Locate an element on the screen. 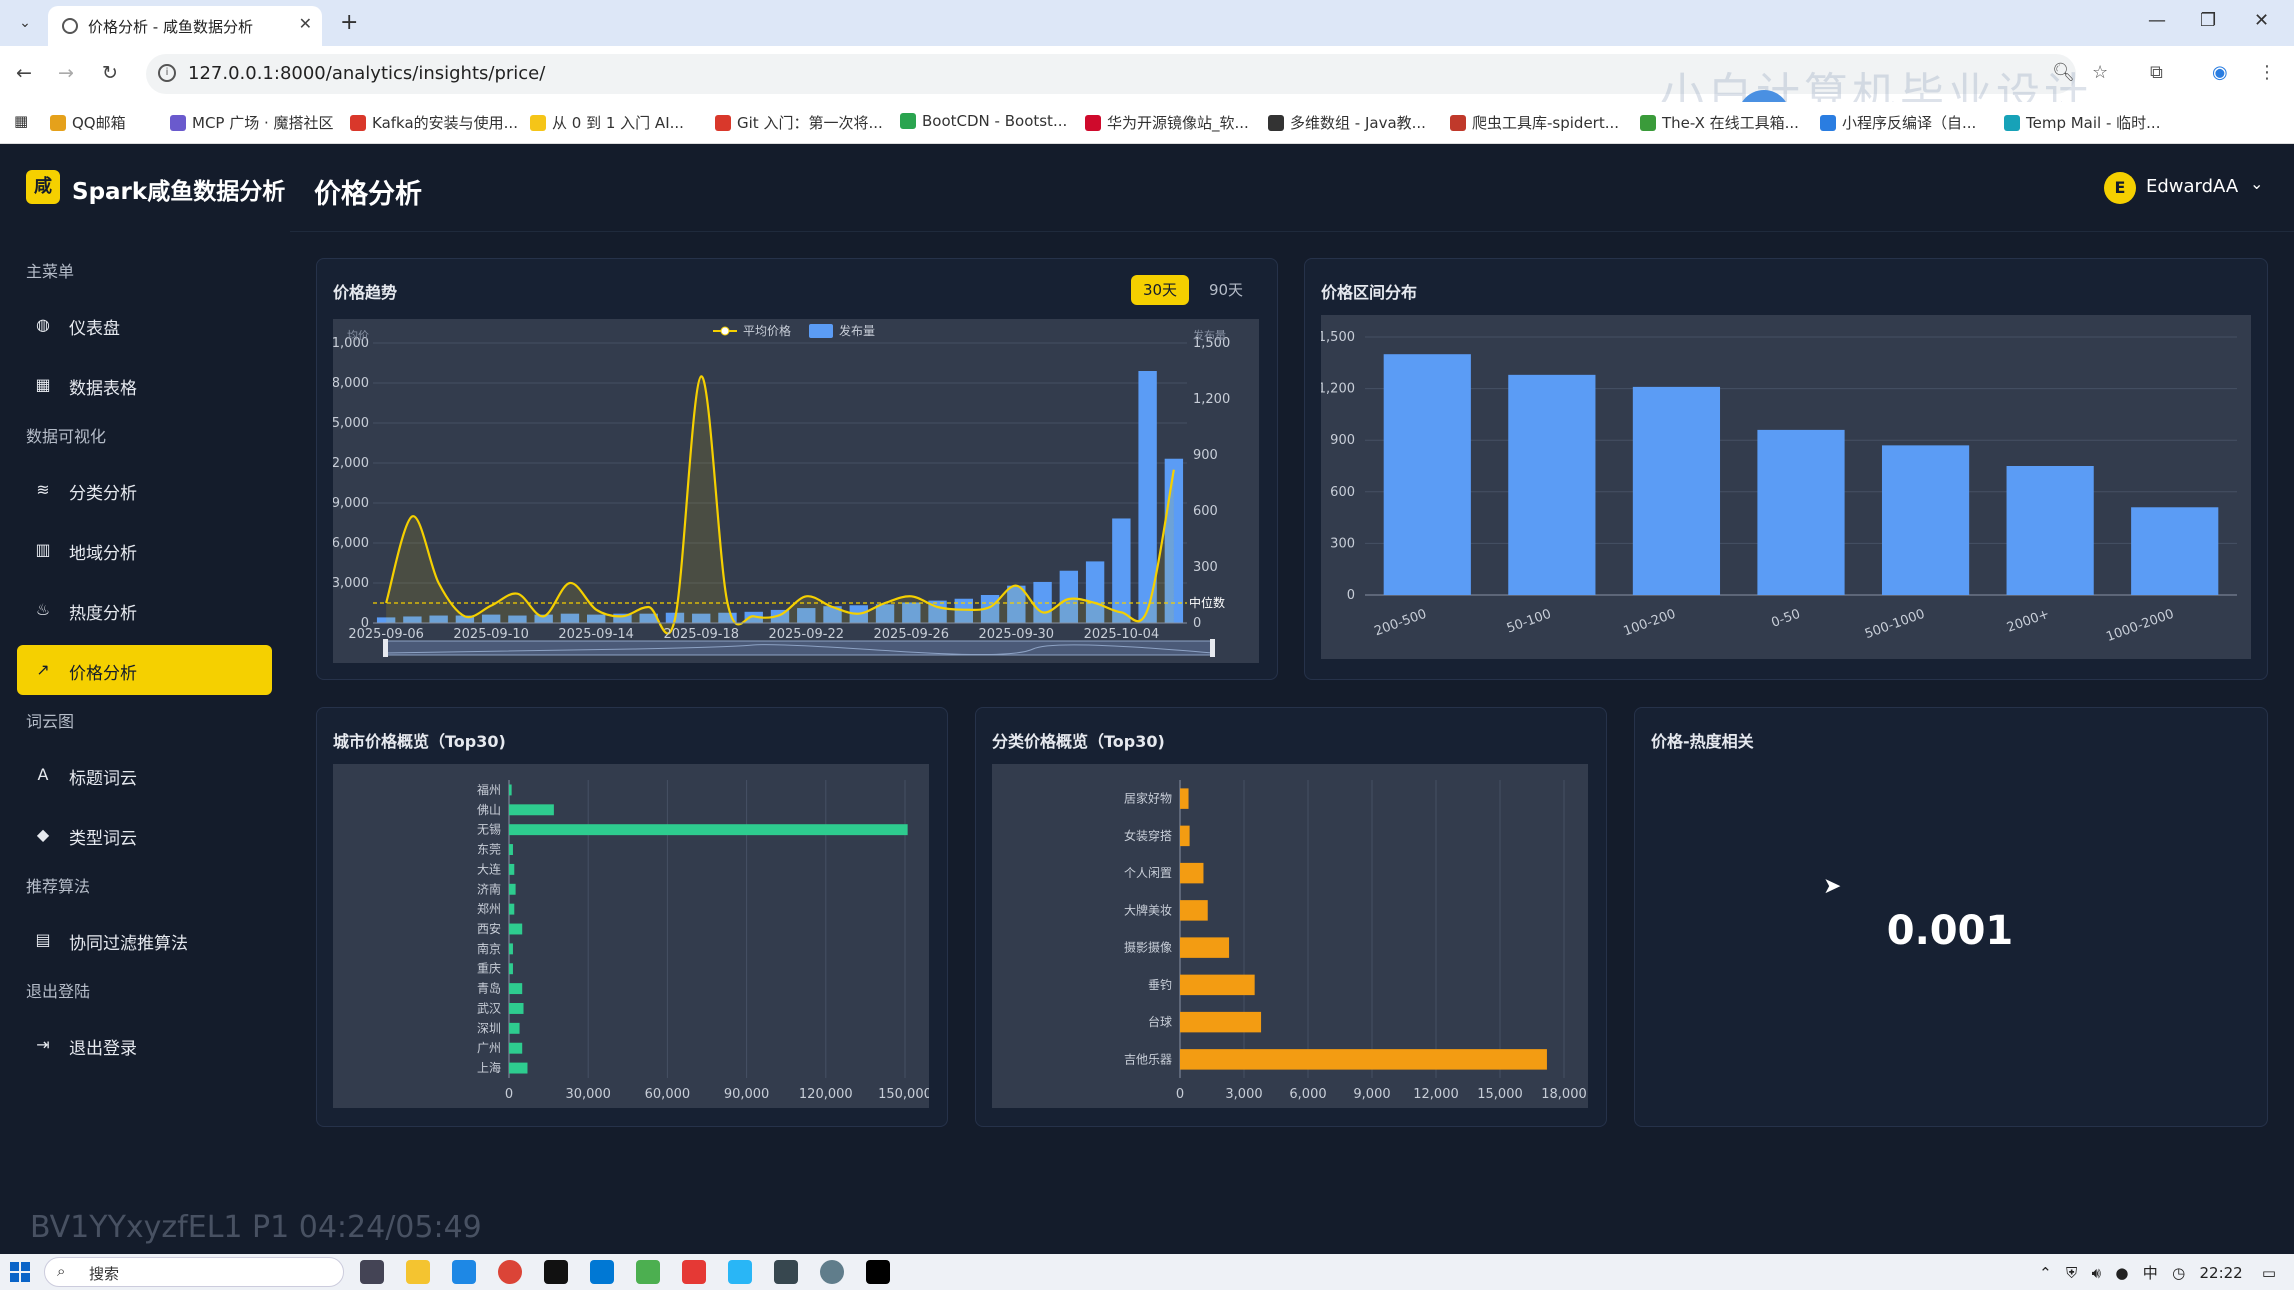 The image size is (2294, 1290). forward-icon: → is located at coordinates (66, 73).